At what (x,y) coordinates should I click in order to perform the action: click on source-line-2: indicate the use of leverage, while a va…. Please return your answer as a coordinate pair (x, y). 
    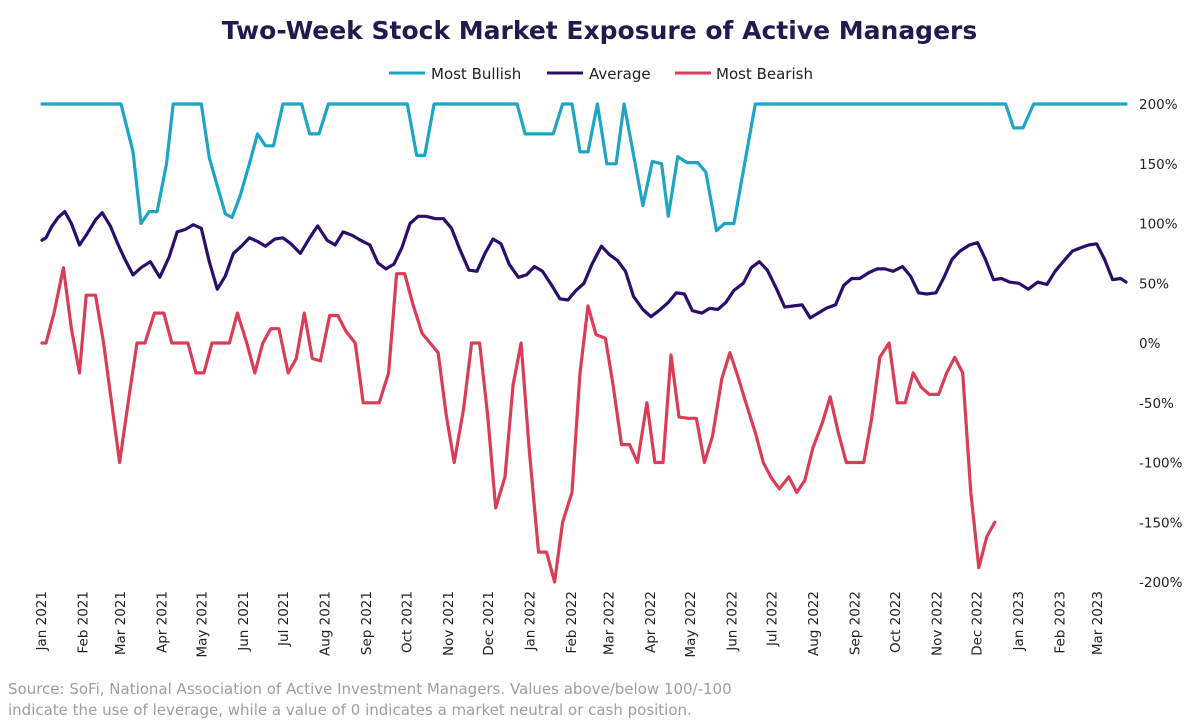
    Looking at the image, I should click on (350, 710).